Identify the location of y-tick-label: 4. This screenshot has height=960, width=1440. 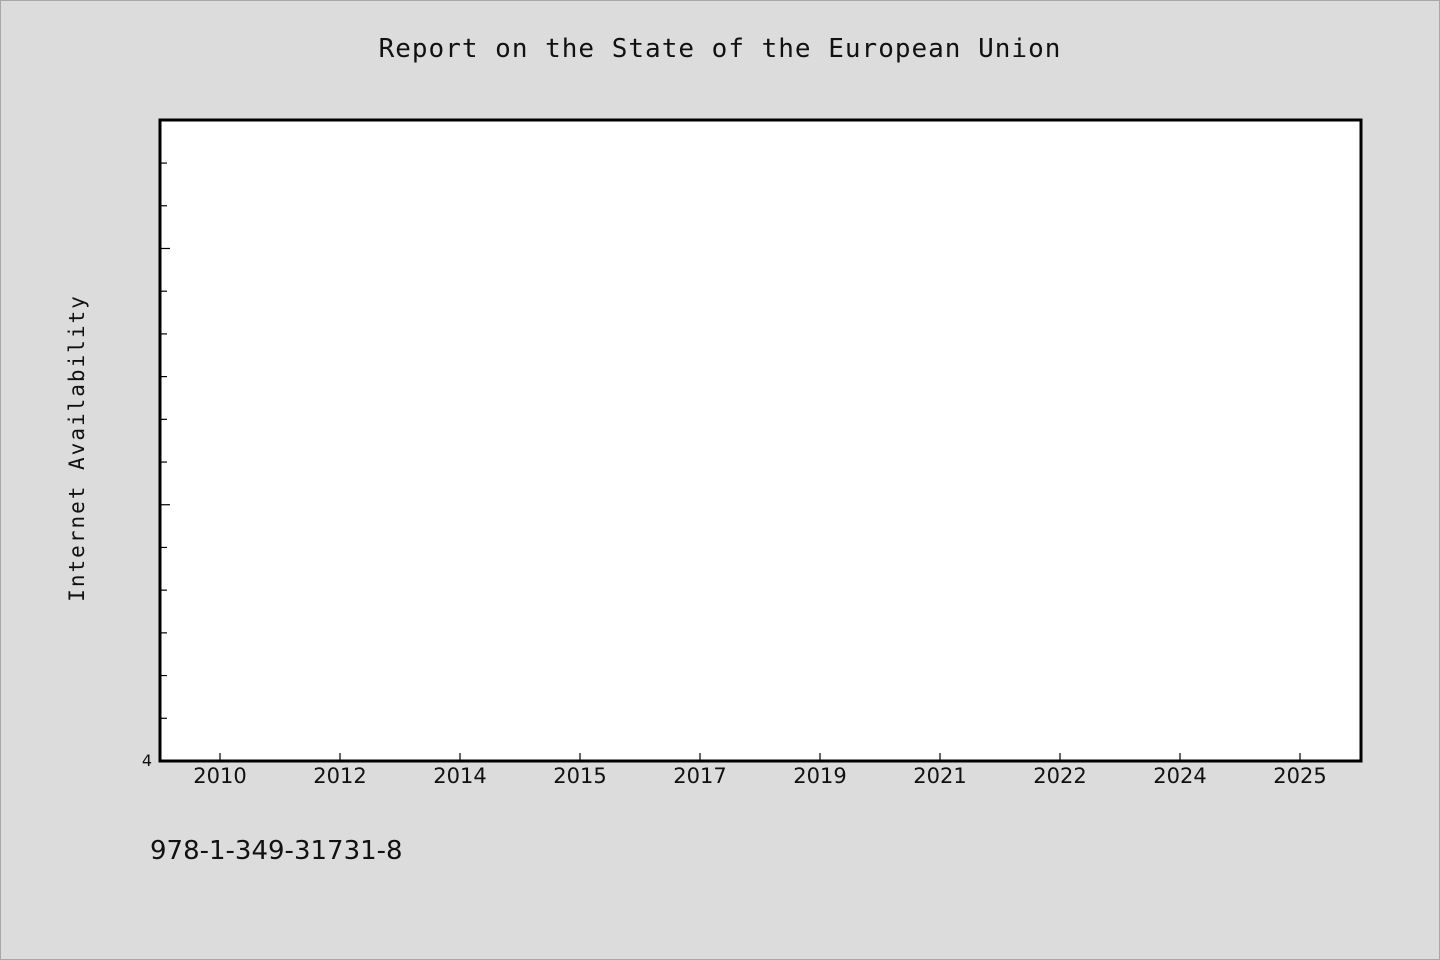
(147, 760).